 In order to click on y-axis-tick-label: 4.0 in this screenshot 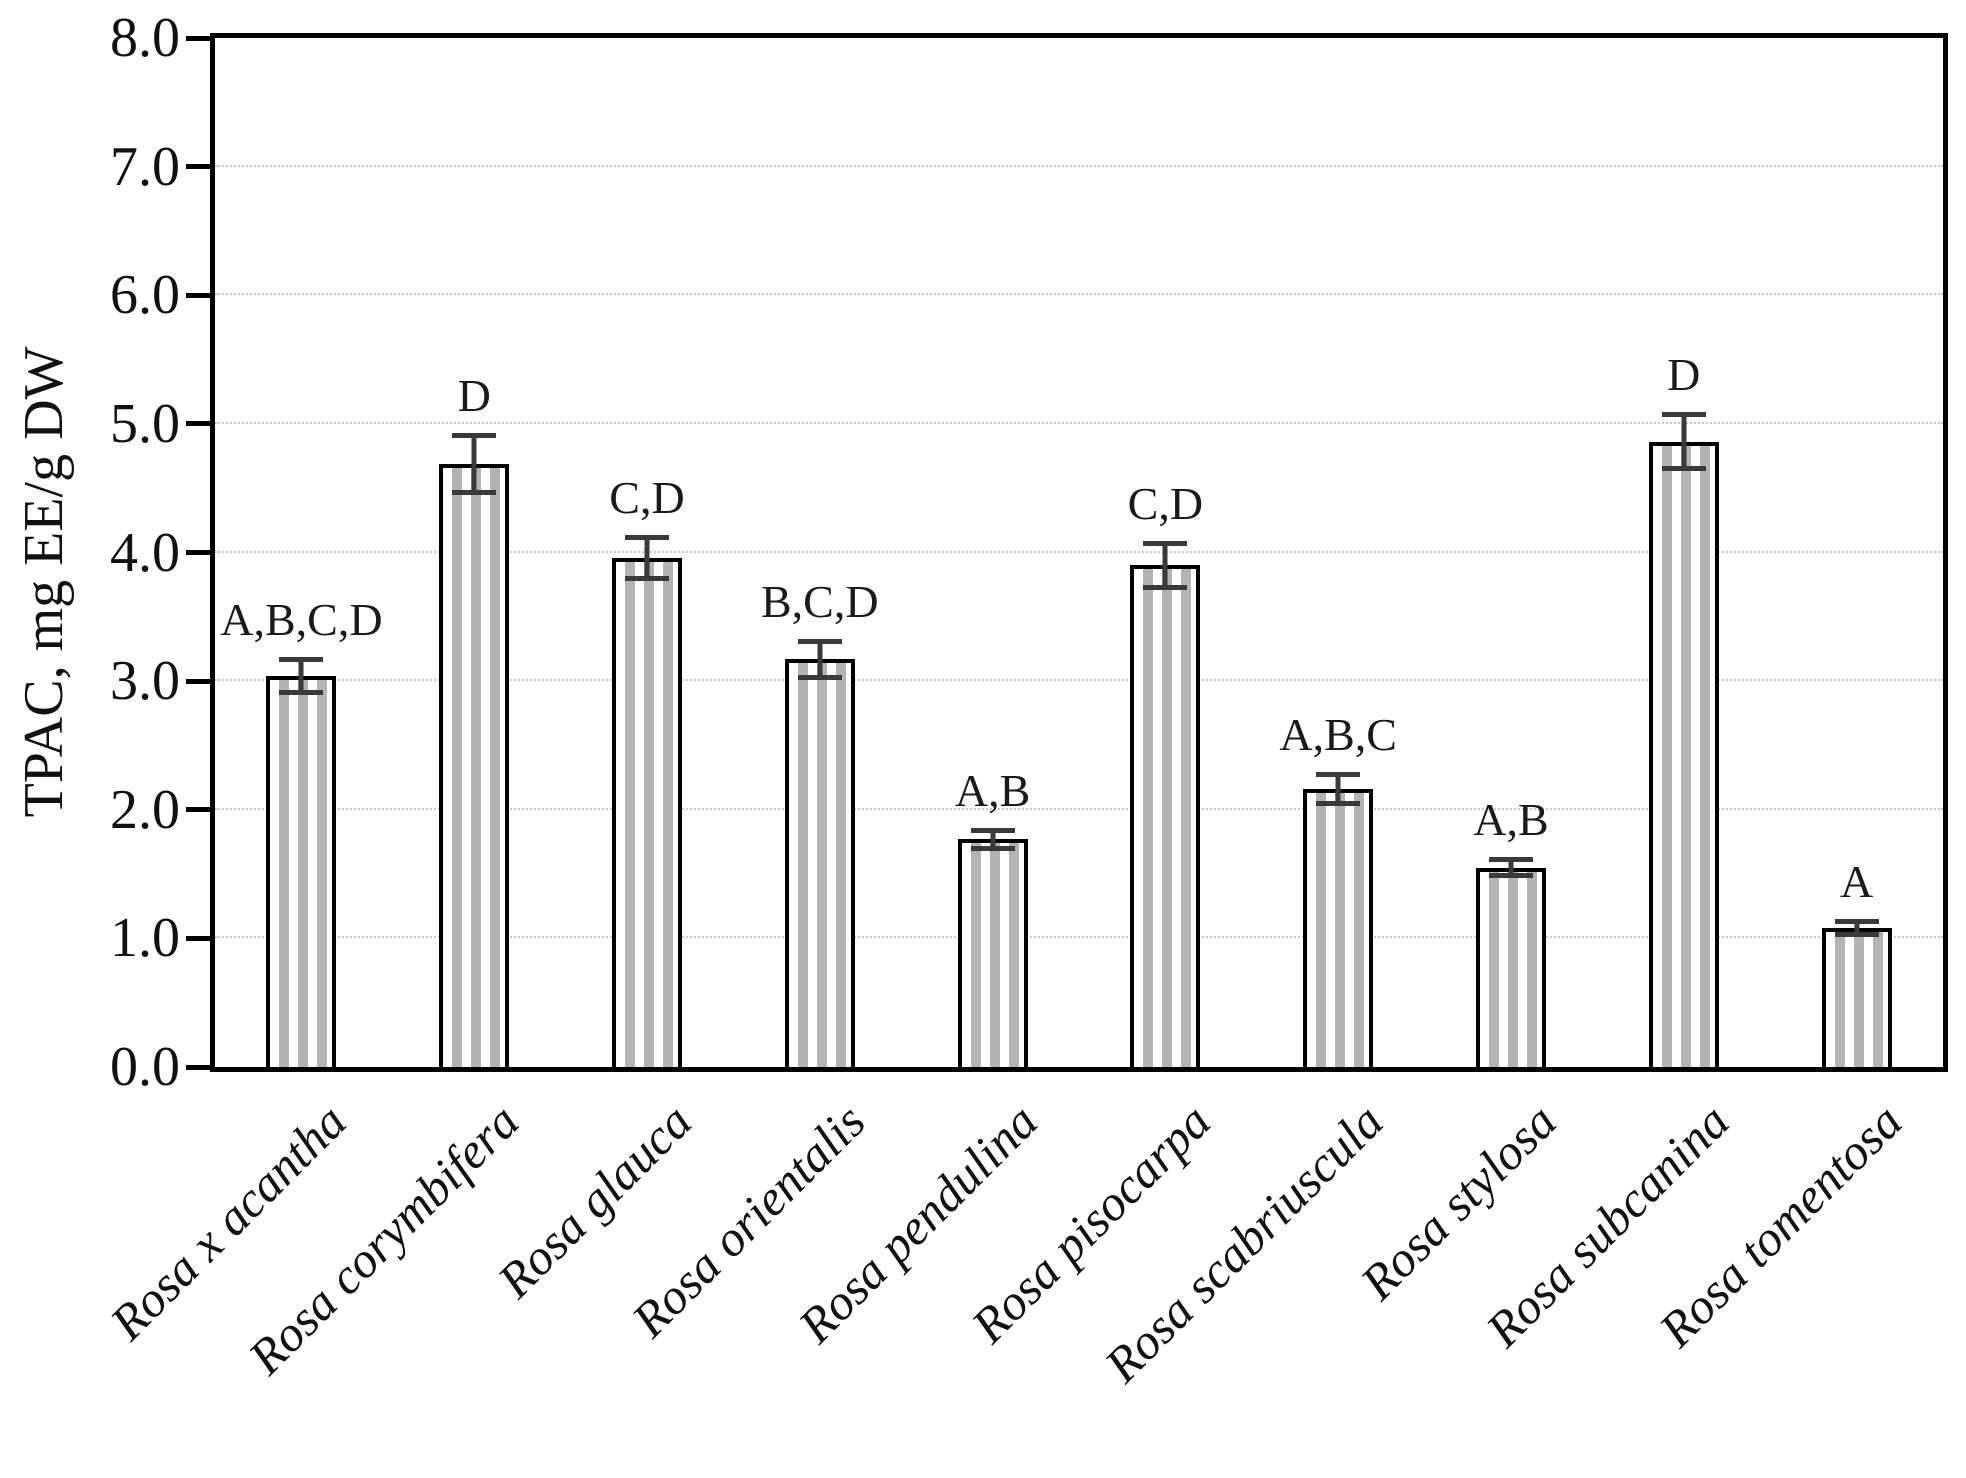, I will do `click(145, 552)`.